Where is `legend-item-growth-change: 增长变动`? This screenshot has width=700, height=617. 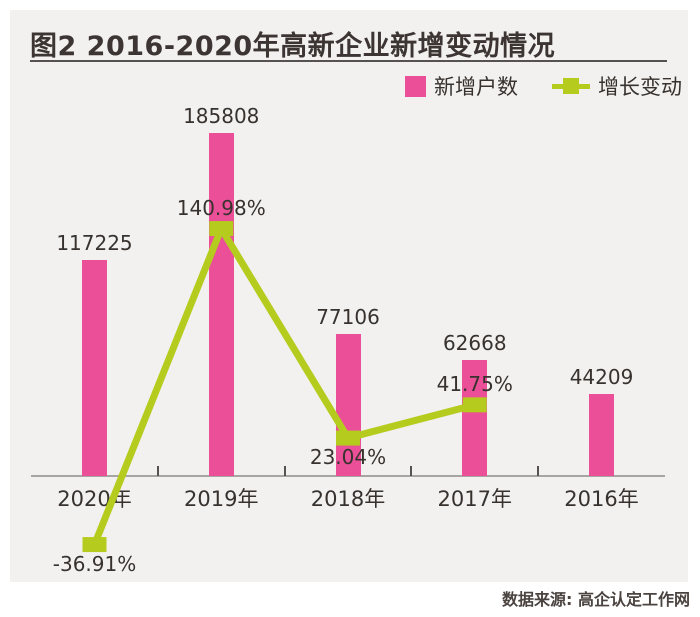 legend-item-growth-change: 增长变动 is located at coordinates (617, 86).